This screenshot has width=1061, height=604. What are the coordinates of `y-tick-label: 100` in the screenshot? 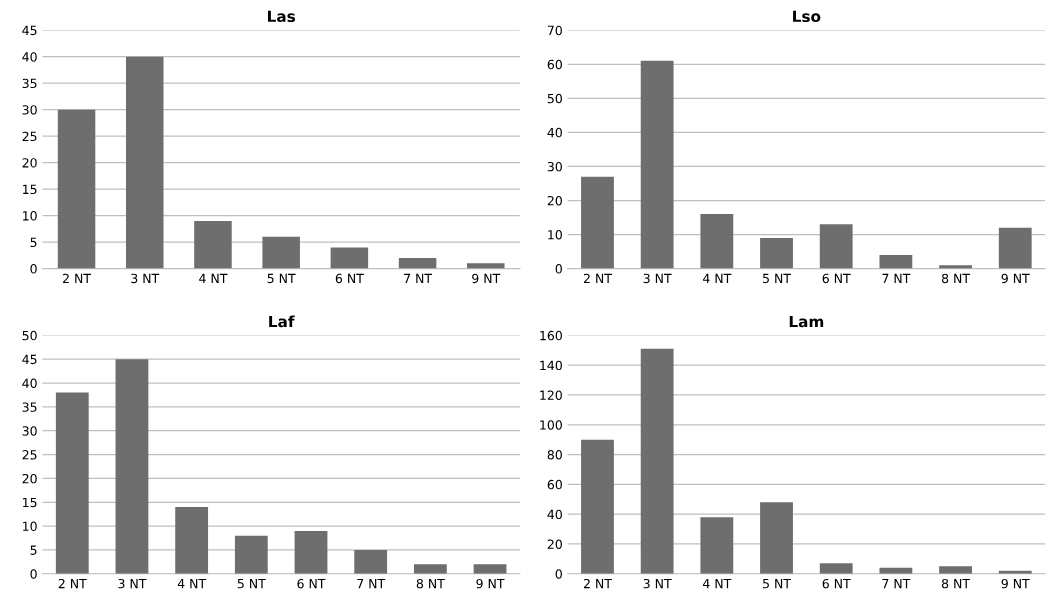 It's located at (551, 425).